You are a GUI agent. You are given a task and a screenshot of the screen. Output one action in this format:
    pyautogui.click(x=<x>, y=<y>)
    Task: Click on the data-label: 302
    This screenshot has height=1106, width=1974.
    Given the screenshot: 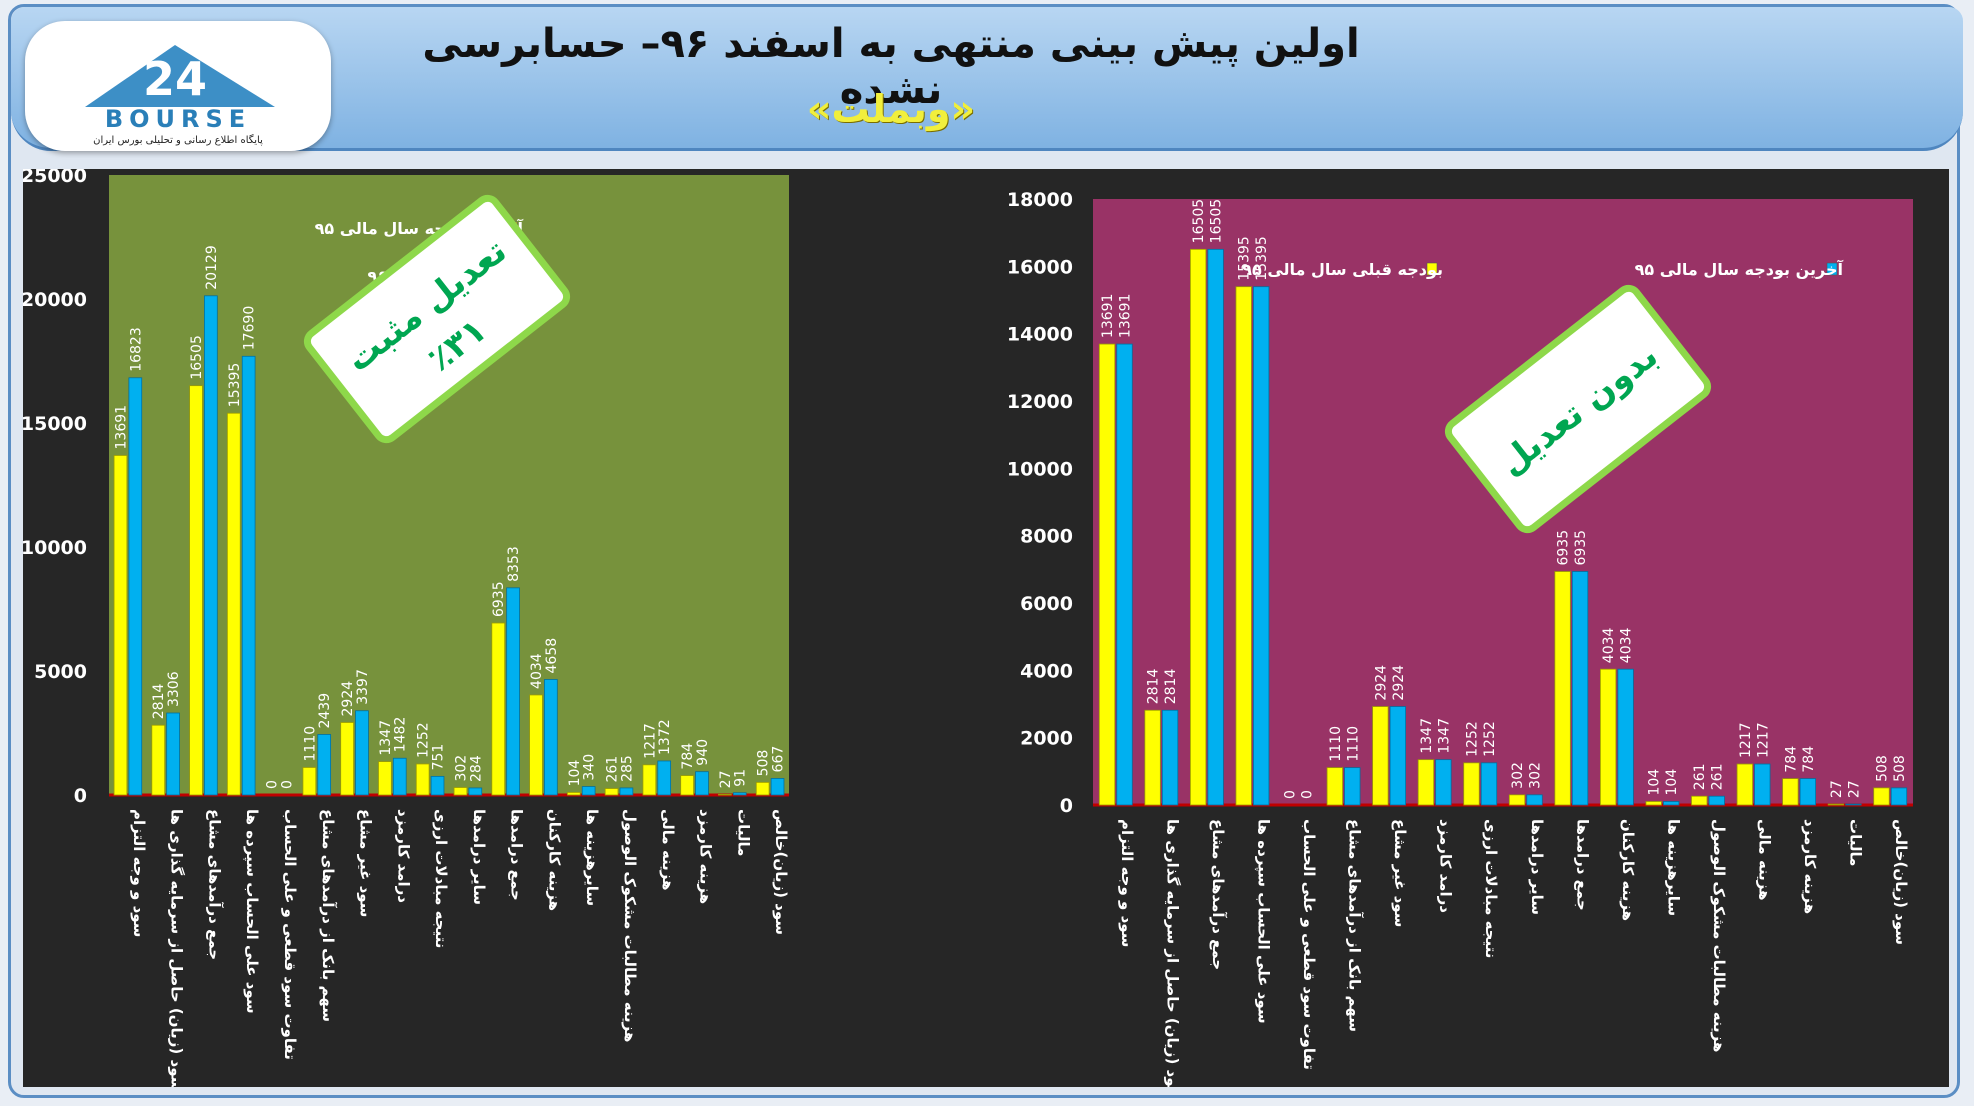 What is the action you would take?
    pyautogui.click(x=1518, y=775)
    